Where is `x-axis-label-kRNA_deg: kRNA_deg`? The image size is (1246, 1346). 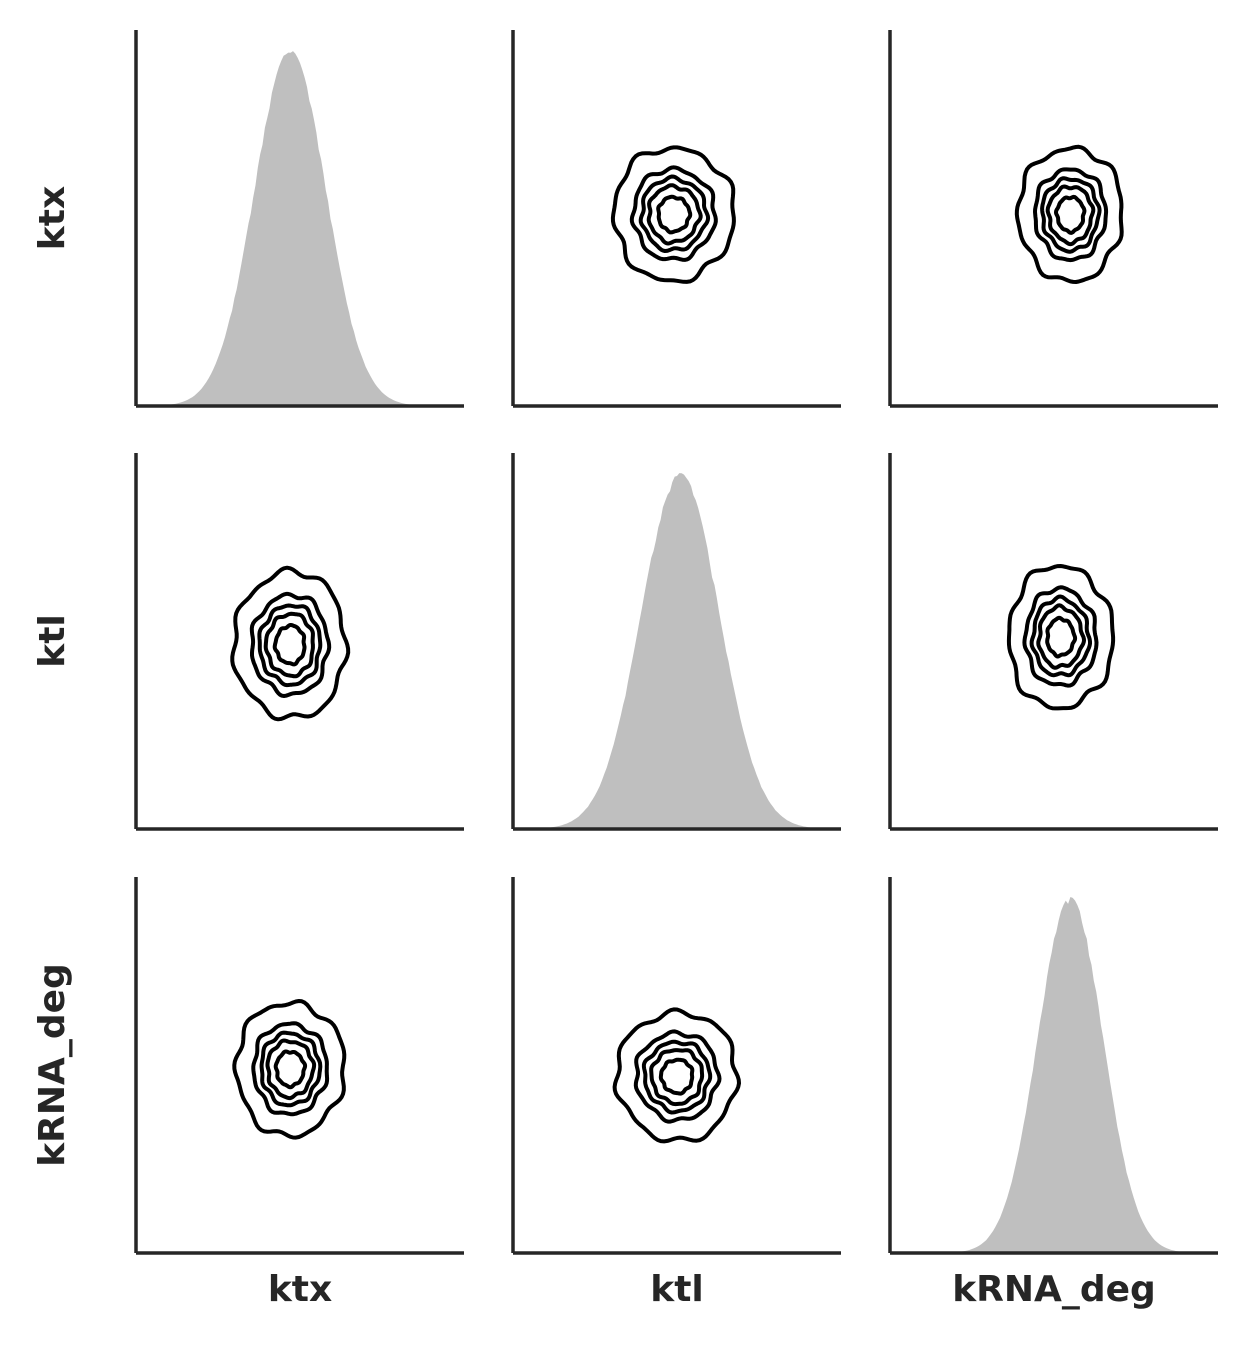 x-axis-label-kRNA_deg: kRNA_deg is located at coordinates (1054, 1289).